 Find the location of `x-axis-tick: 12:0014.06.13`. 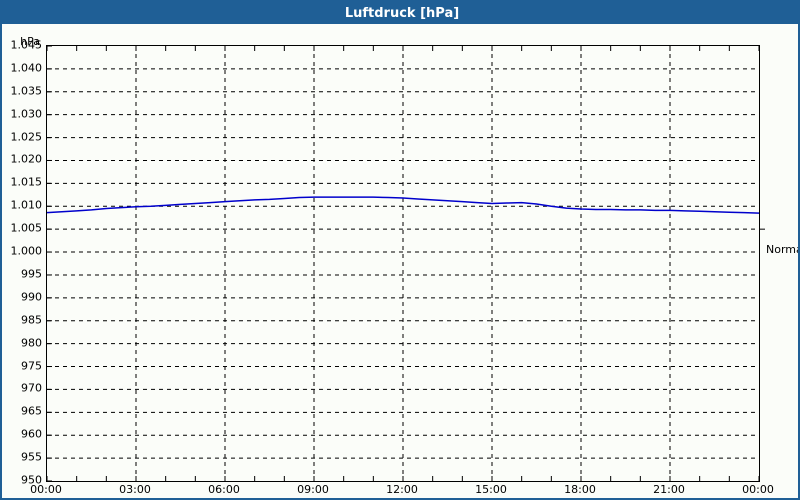

x-axis-tick: 12:0014.06.13 is located at coordinates (402, 490).